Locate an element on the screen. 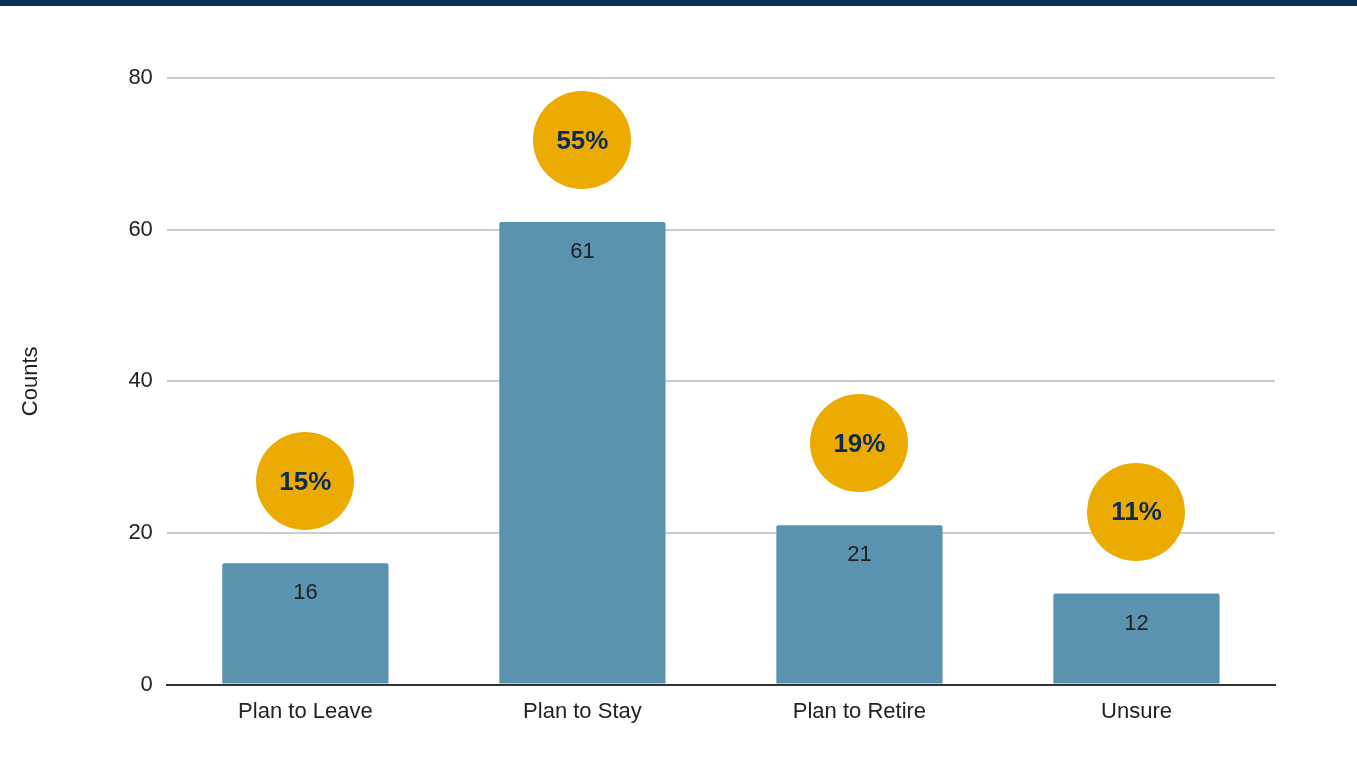 This screenshot has width=1357, height=777. data-label: 16 is located at coordinates (305, 592).